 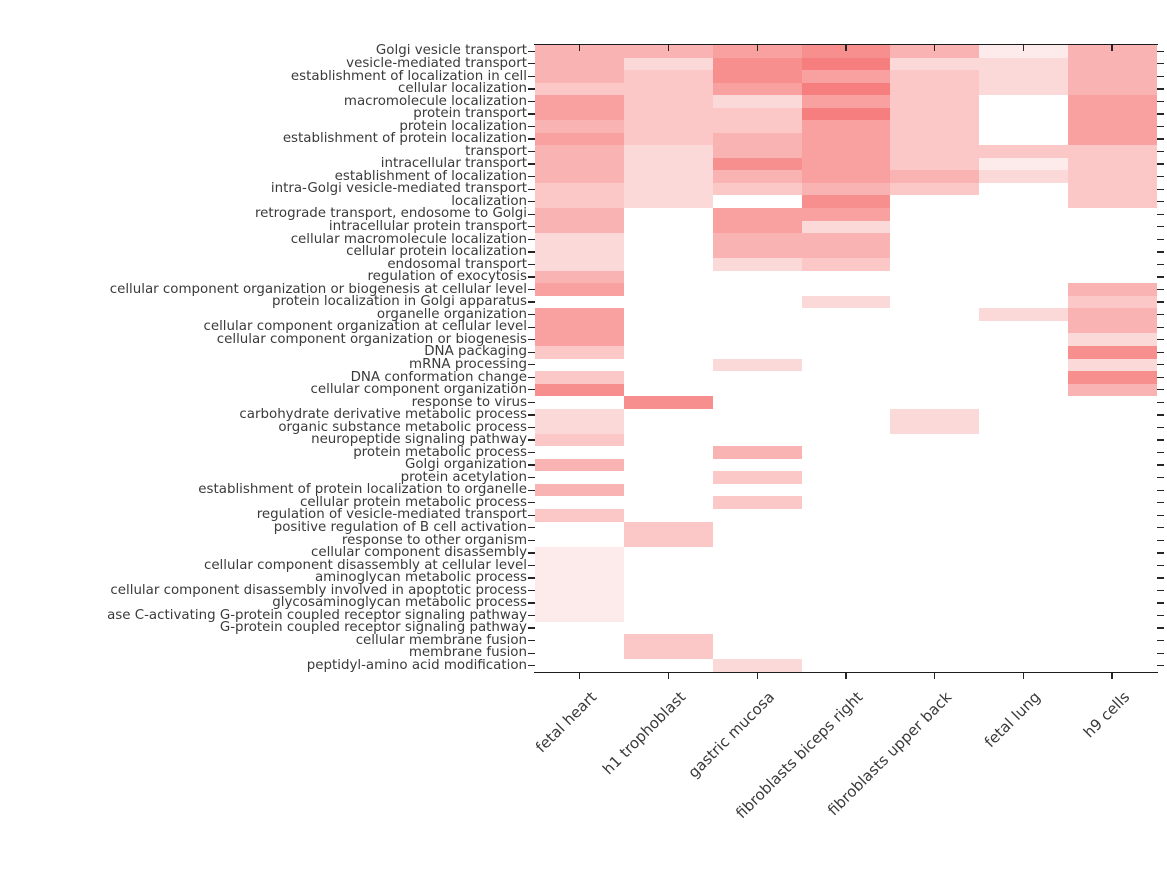 I want to click on x-tick-label: fetal heart, so click(x=566, y=722).